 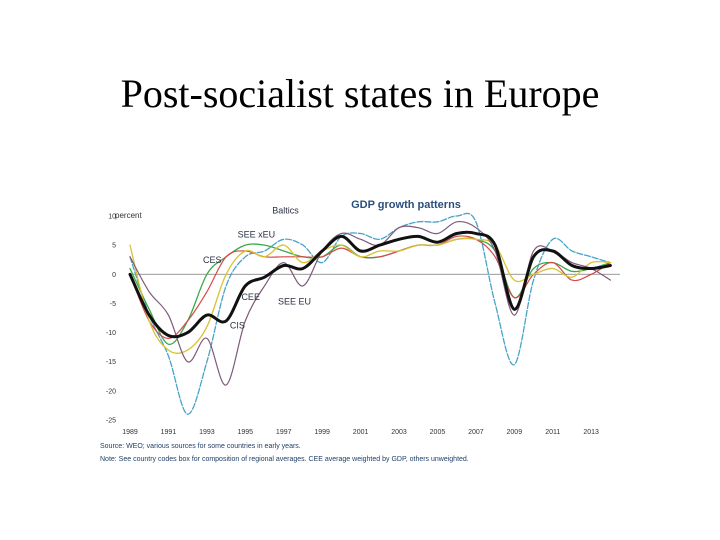 What do you see at coordinates (111, 391) in the screenshot?
I see `y-tick-label: -20` at bounding box center [111, 391].